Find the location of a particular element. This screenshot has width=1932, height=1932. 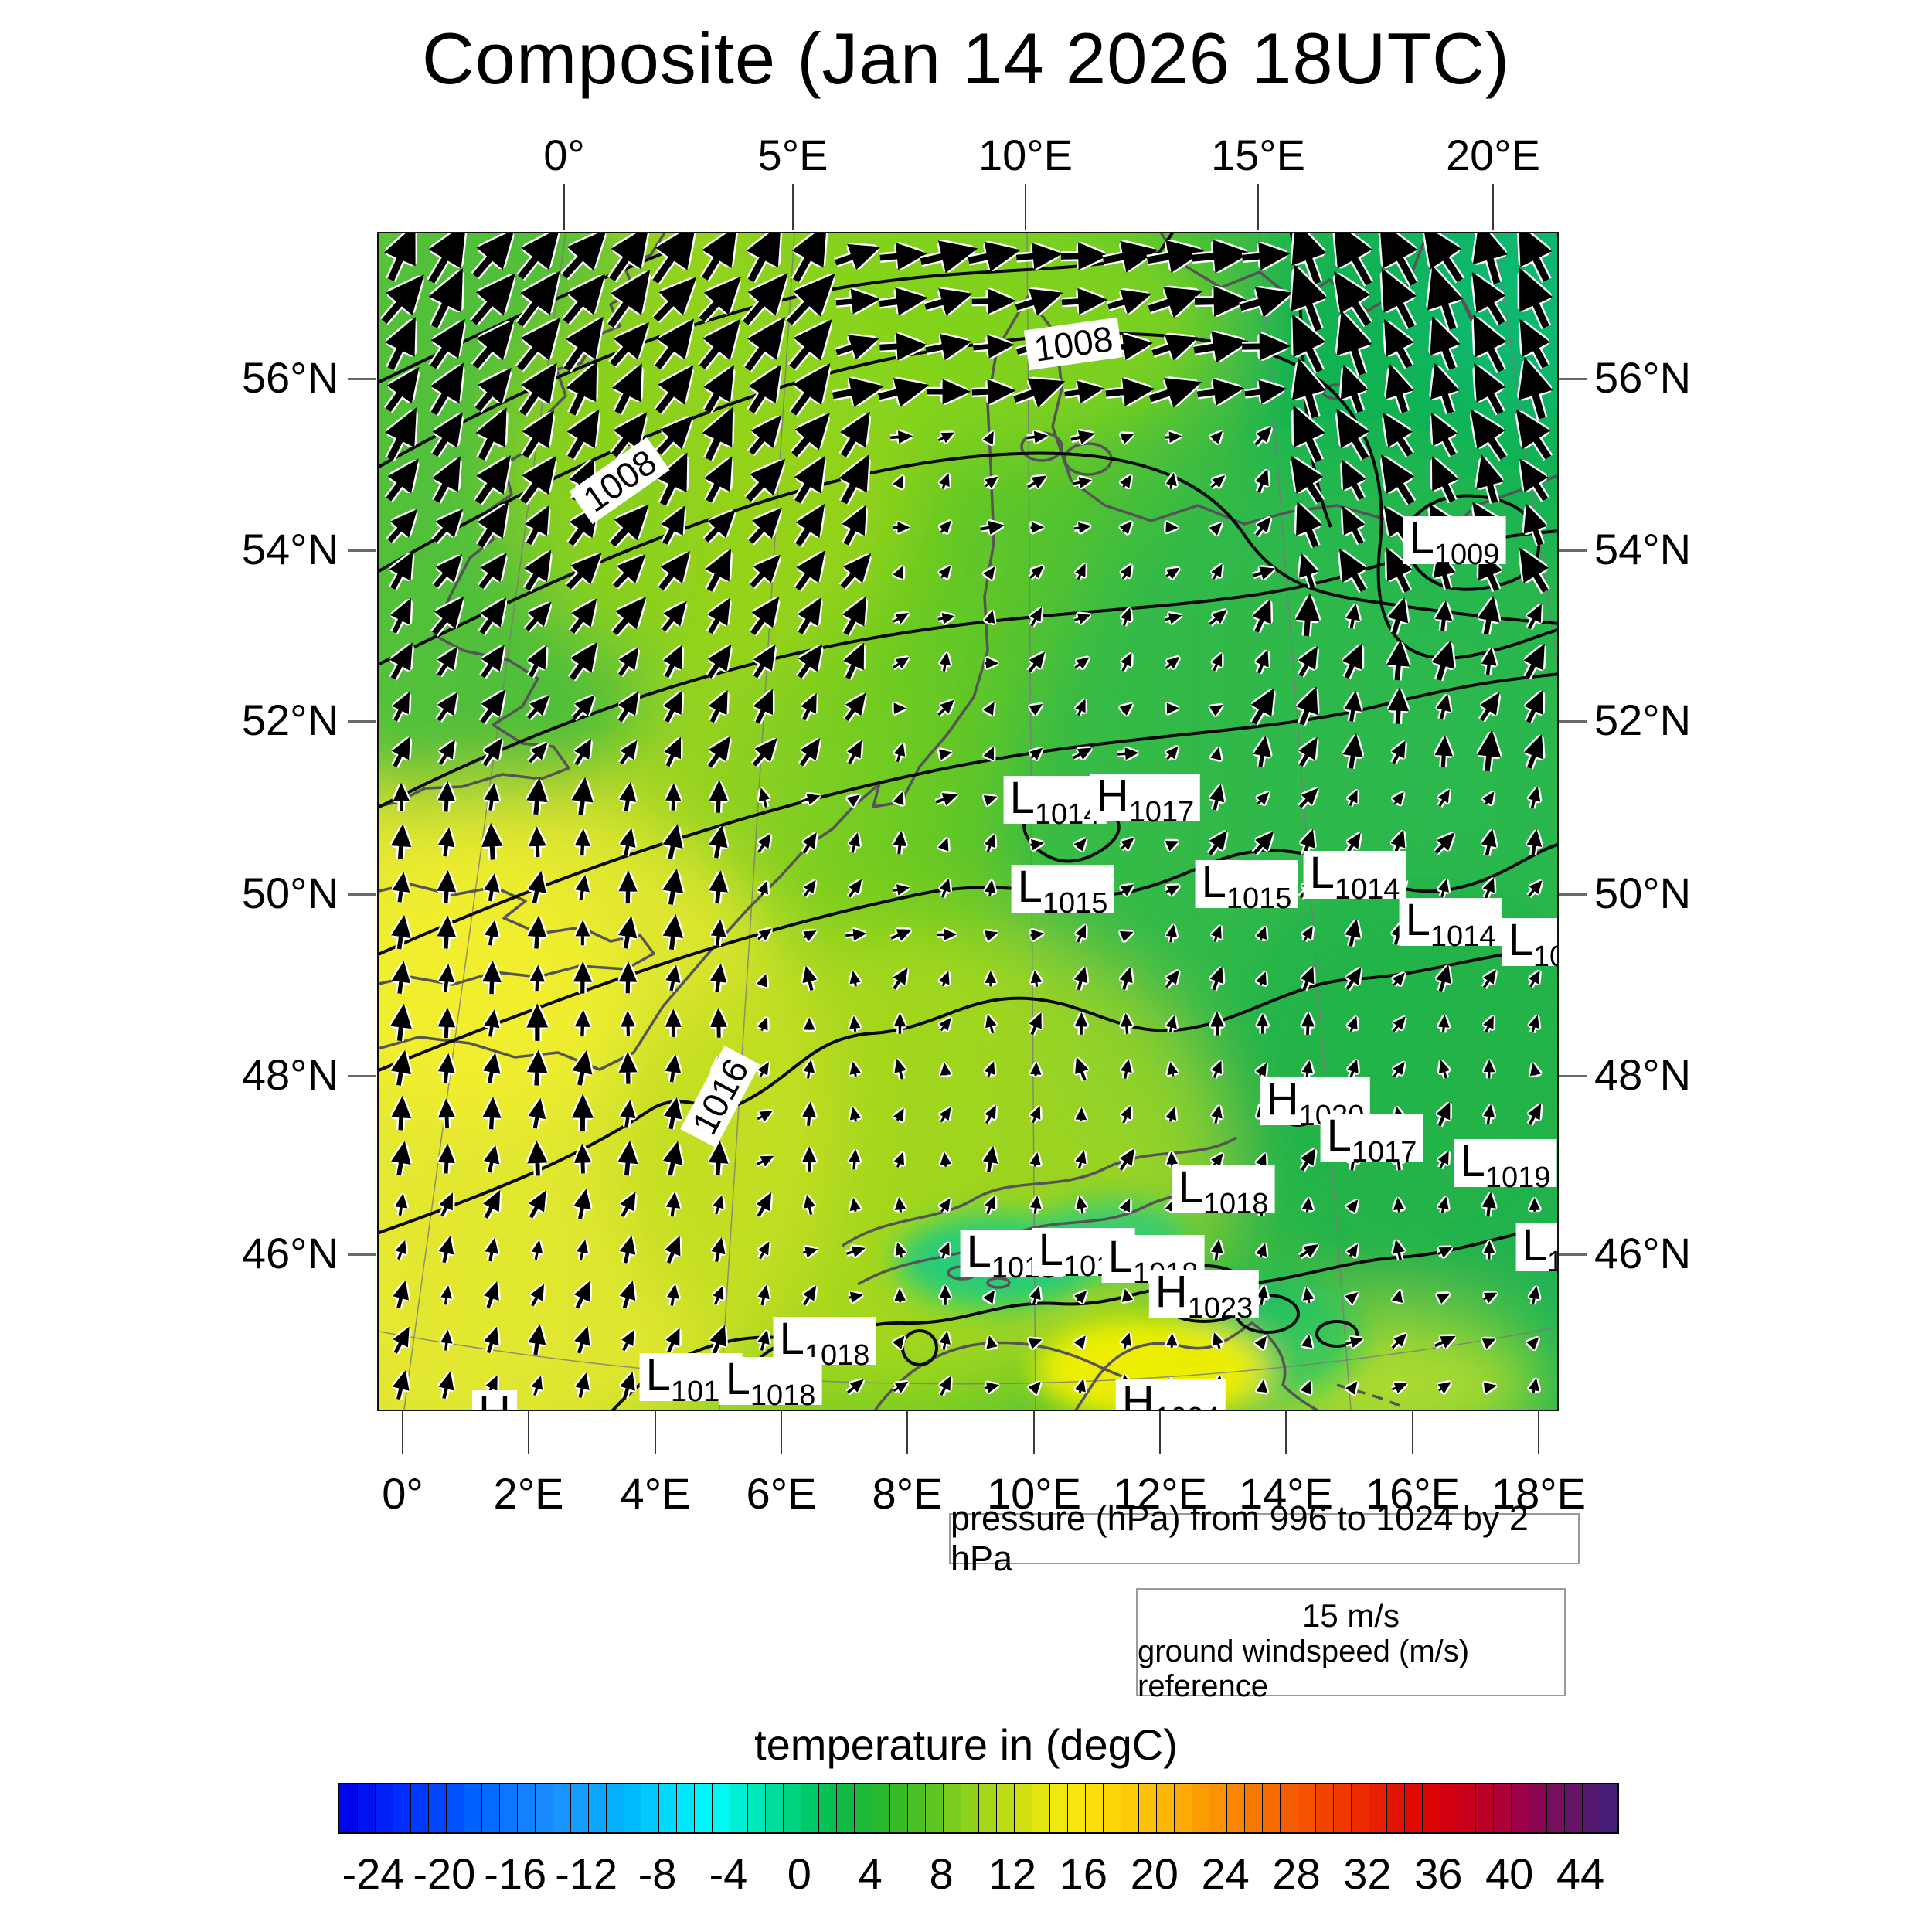

contour-label: 1016 is located at coordinates (720, 1097).